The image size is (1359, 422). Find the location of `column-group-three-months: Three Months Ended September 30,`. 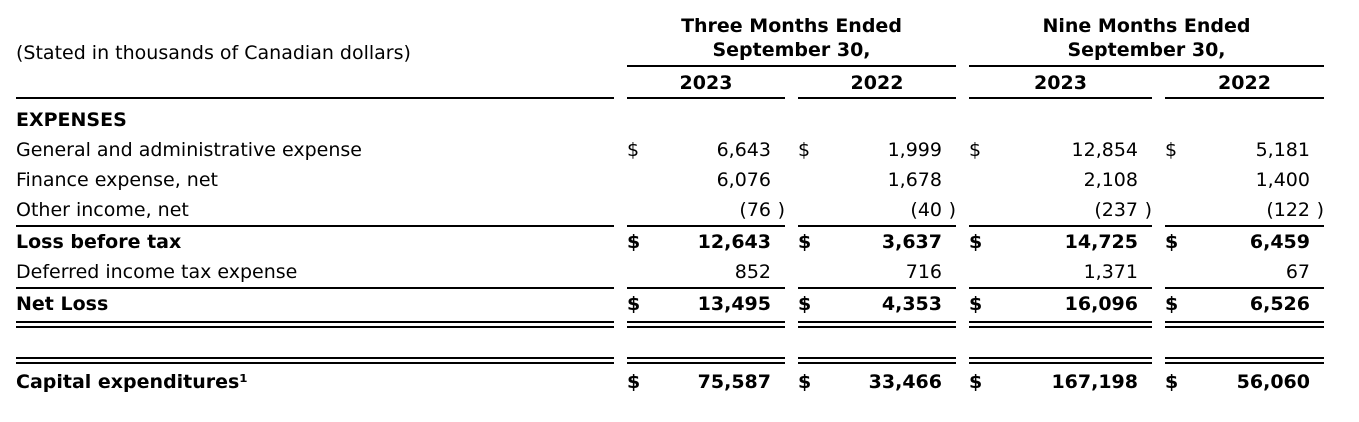

column-group-three-months: Three Months Ended September 30, is located at coordinates (791, 37).